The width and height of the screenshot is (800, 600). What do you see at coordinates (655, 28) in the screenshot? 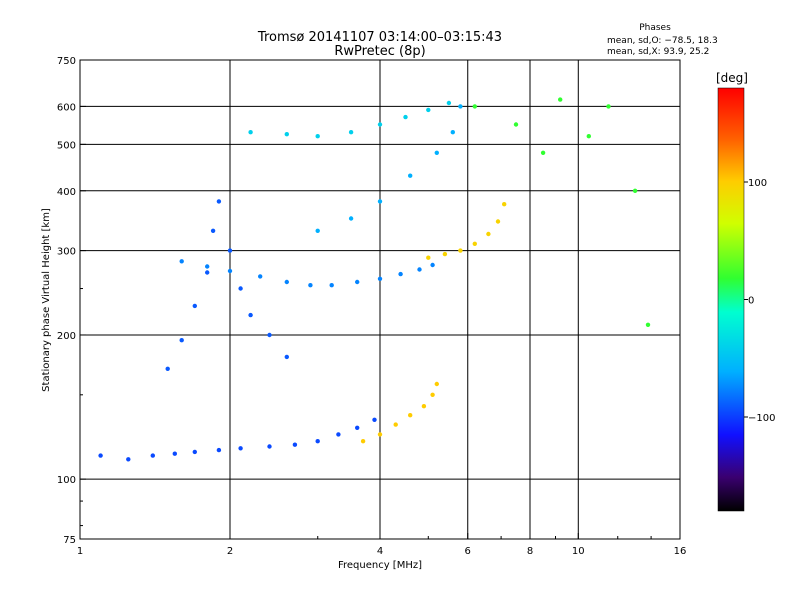
I see `stats-heading: Phases` at bounding box center [655, 28].